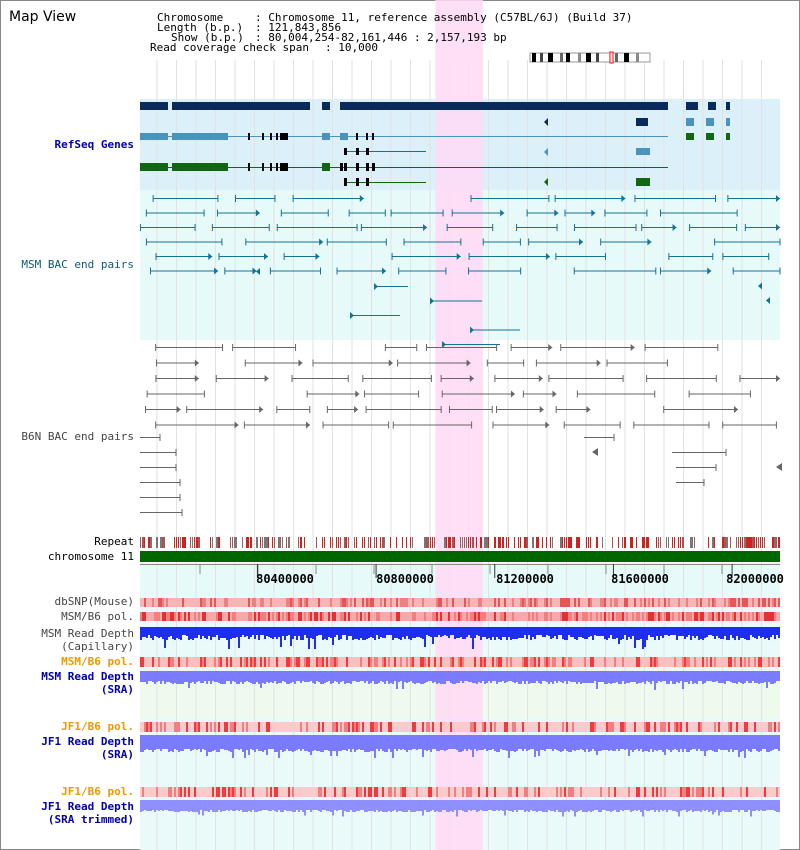 The width and height of the screenshot is (800, 850). Describe the element at coordinates (90, 556) in the screenshot. I see `track-label-chromosome: chromosome 11` at that location.